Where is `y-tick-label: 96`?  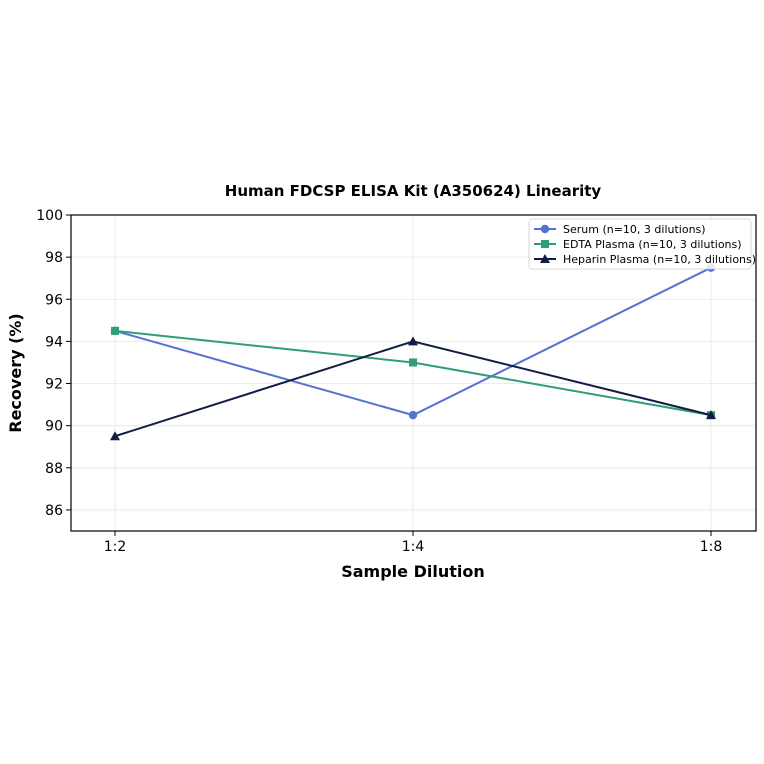 y-tick-label: 96 is located at coordinates (54, 300).